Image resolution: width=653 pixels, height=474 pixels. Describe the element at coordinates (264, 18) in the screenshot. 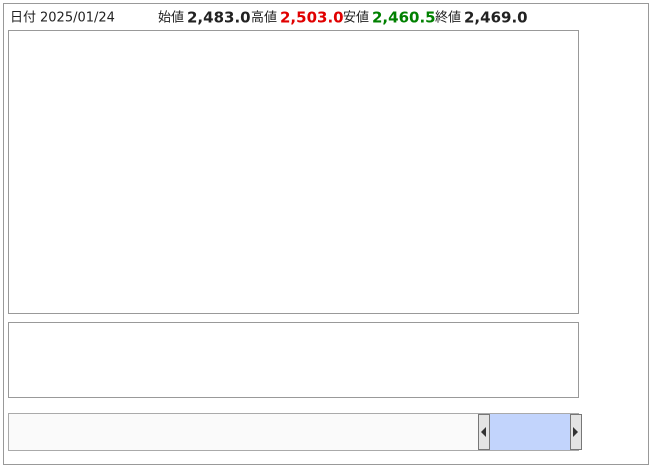

I see `high-label: 高値` at that location.